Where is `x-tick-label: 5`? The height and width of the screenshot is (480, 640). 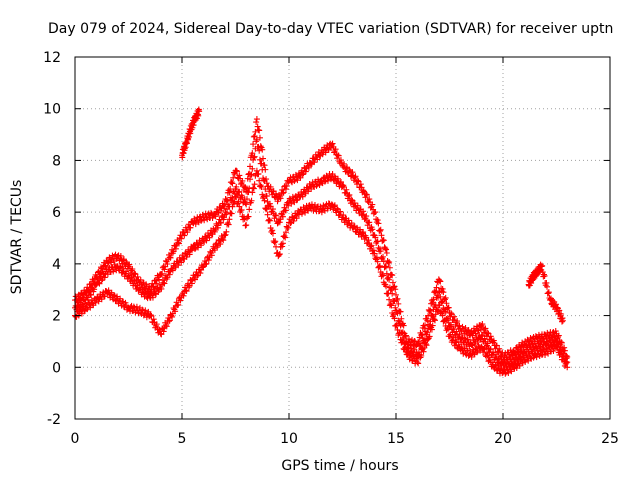
x-tick-label: 5 is located at coordinates (182, 439).